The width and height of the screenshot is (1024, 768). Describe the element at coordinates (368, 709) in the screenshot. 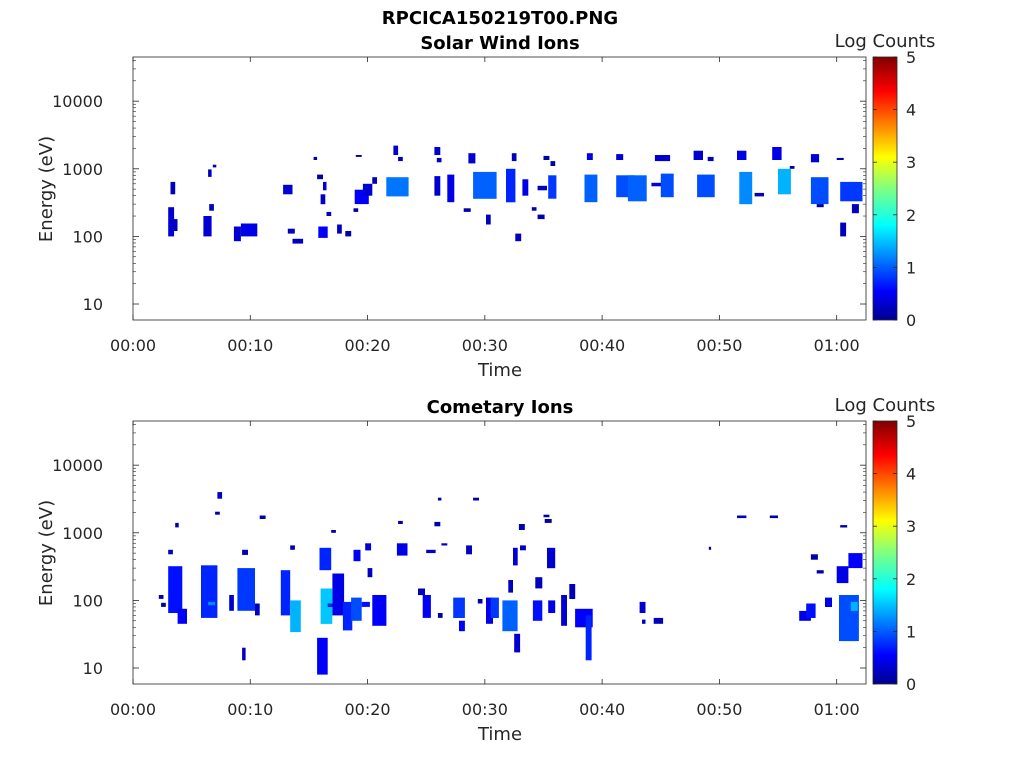

I see `x-tick-label: 00:20` at that location.